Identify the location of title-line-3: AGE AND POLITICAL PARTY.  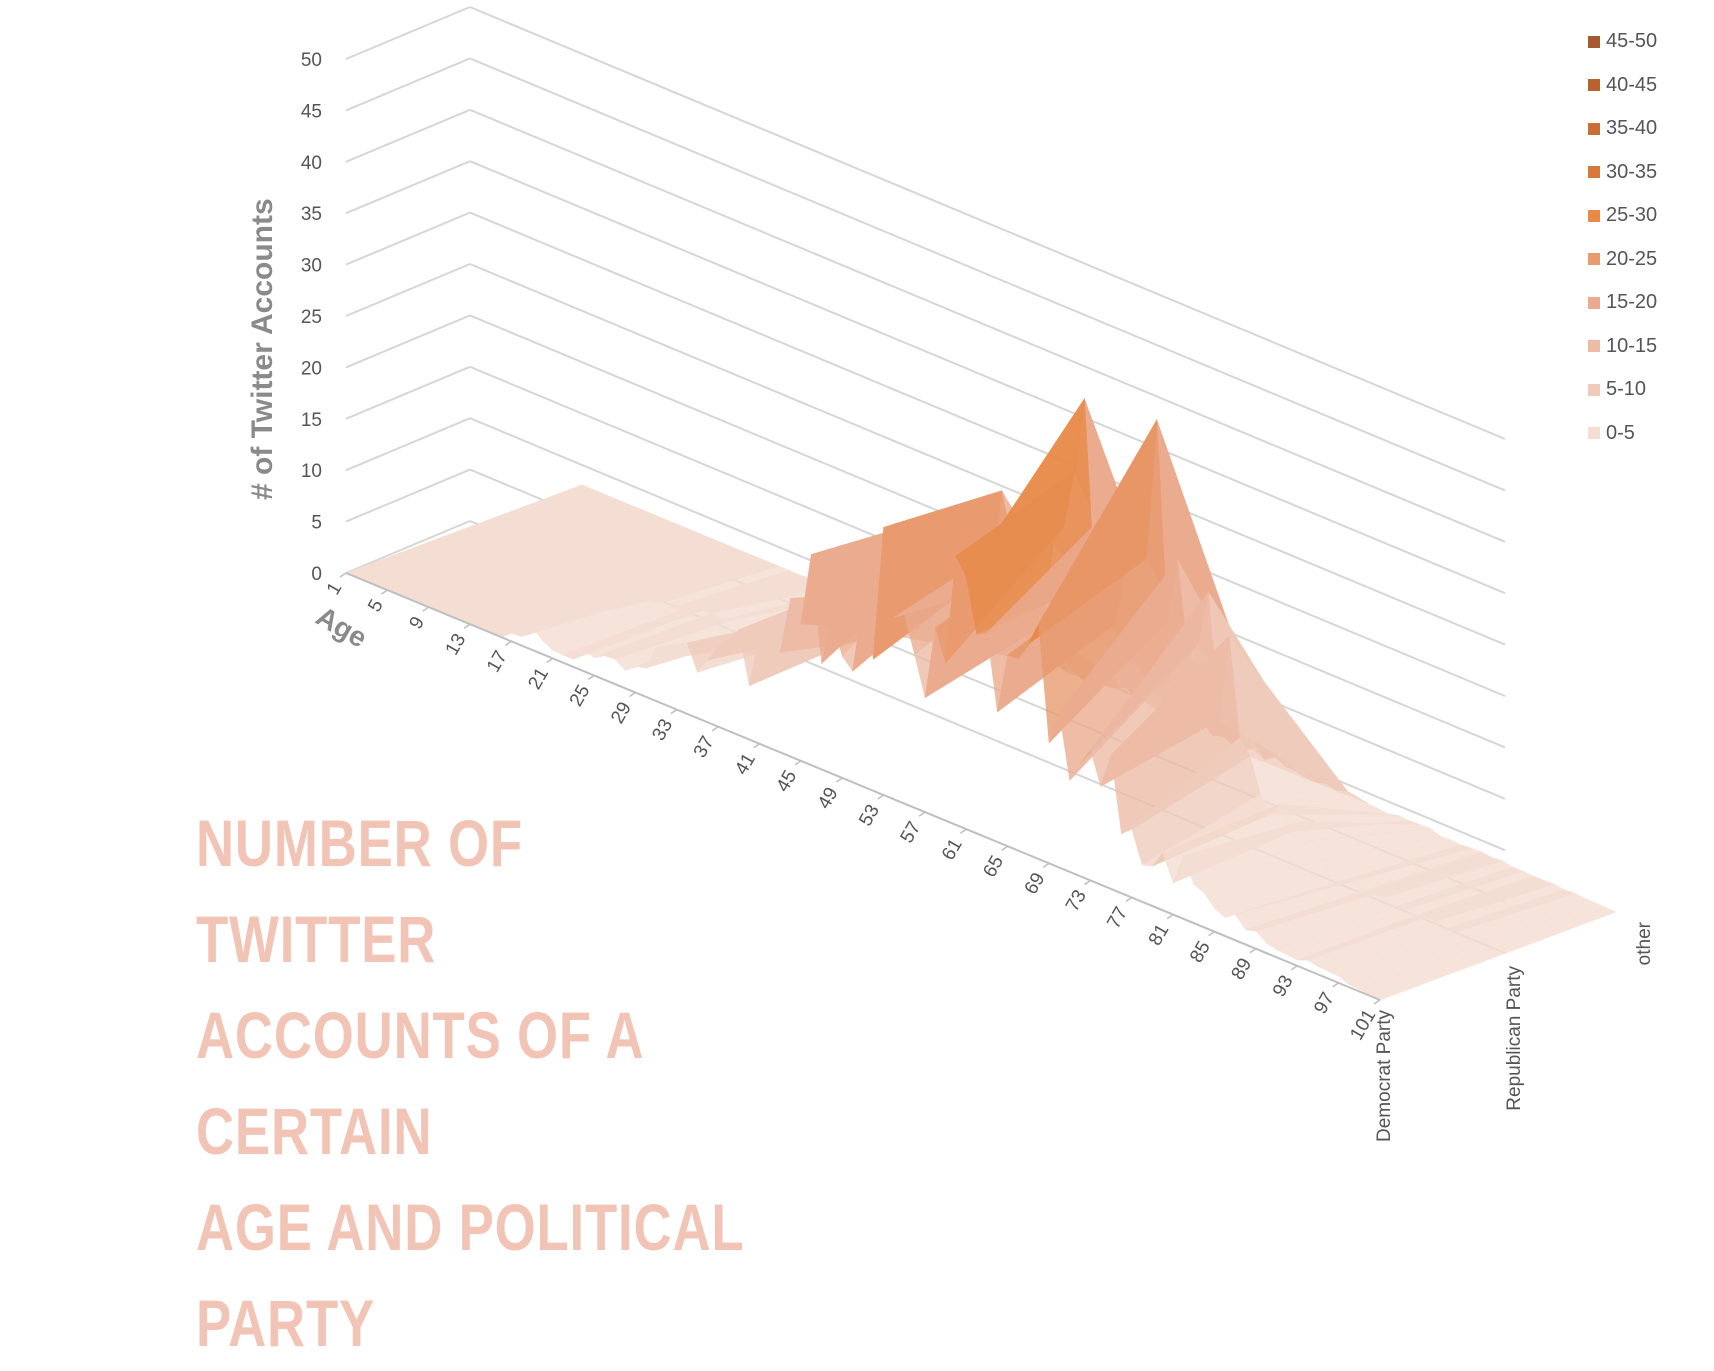
(484, 1275).